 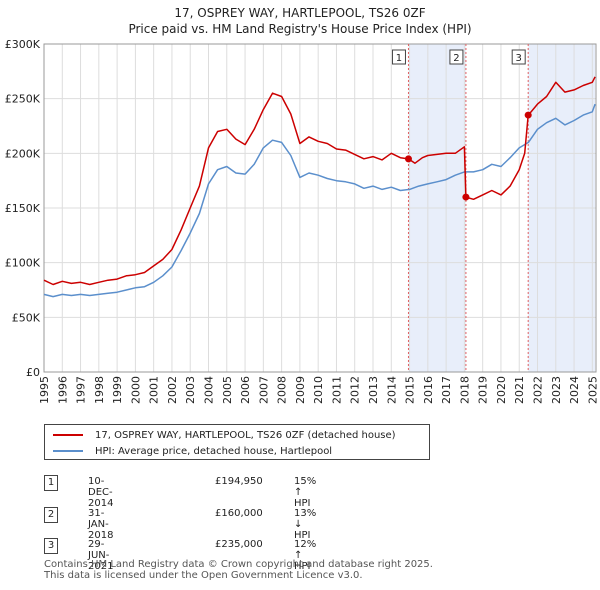 What do you see at coordinates (23, 44) in the screenshot?
I see `y-tick-label: £300K` at bounding box center [23, 44].